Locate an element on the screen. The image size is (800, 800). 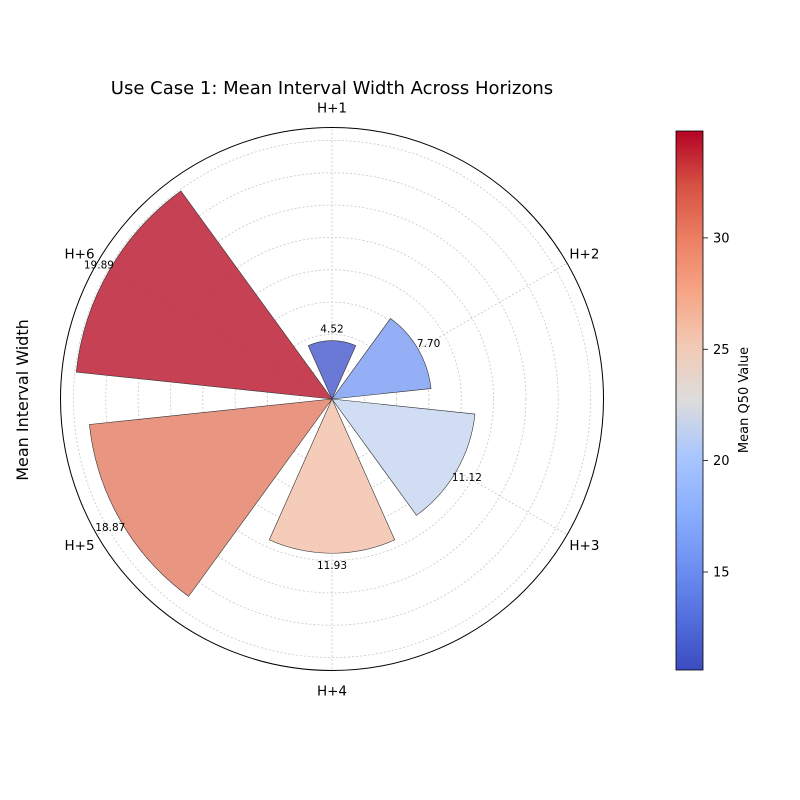
colorbar-ticks: 15 20 25 30 is located at coordinates (716, 406).